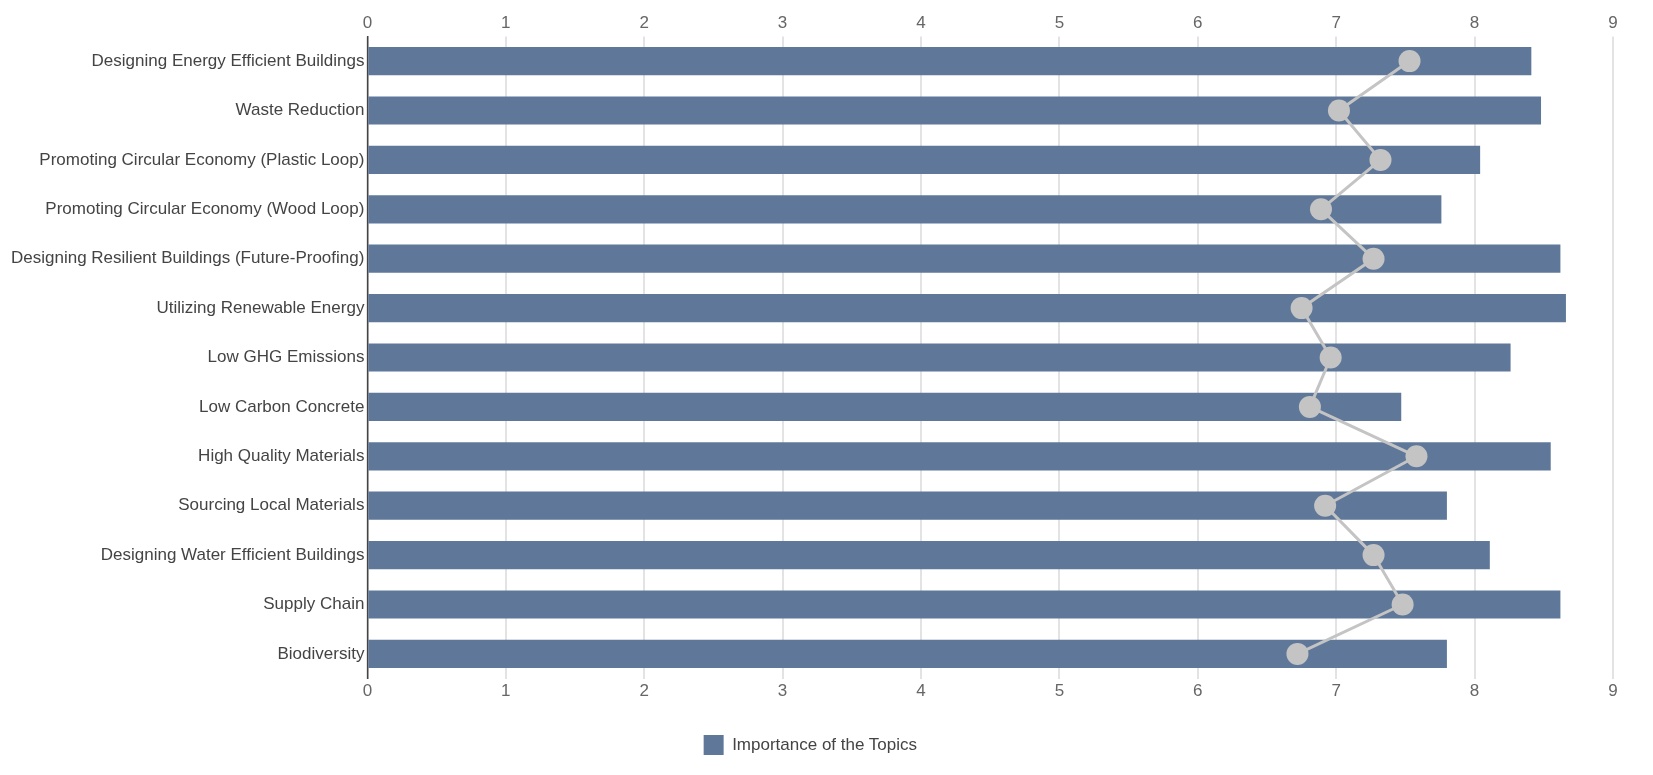 The image size is (1653, 775). I want to click on x2-tick-label: 1, so click(506, 22).